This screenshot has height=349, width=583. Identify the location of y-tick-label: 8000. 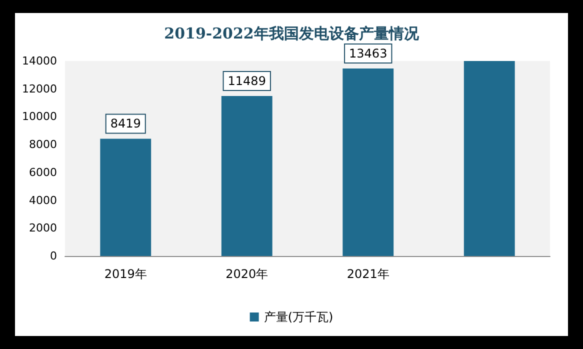
(43, 145).